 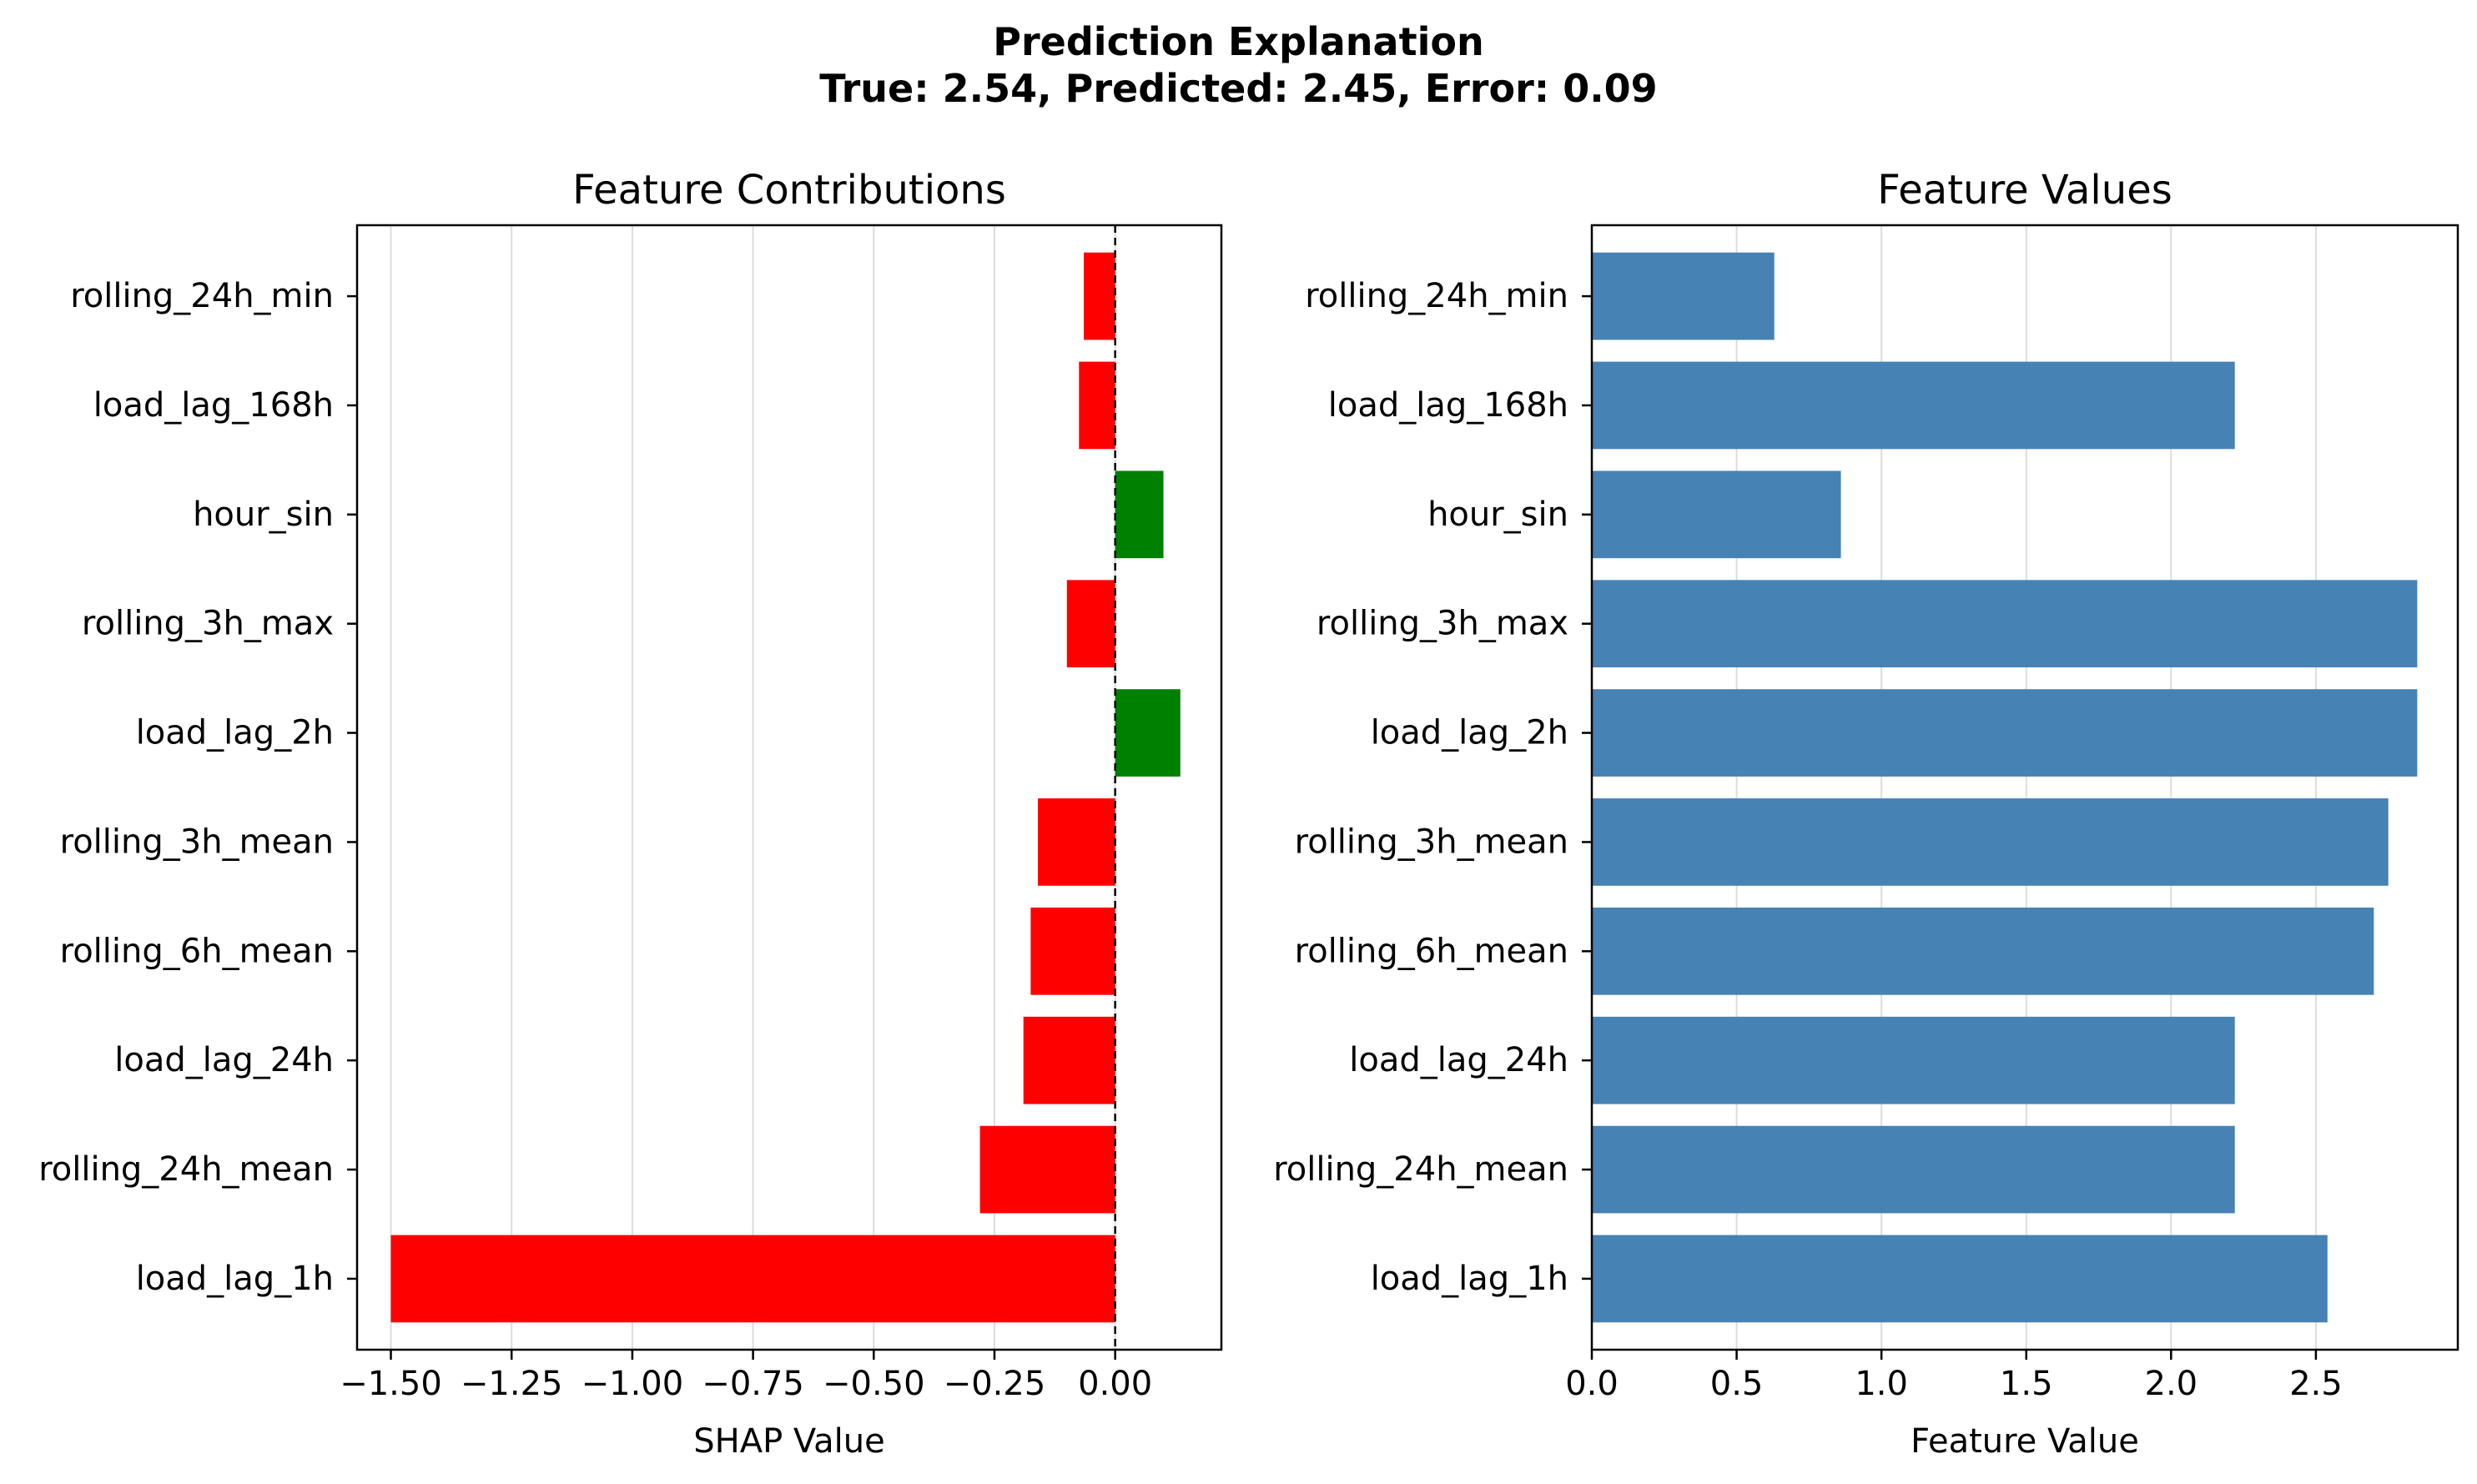 I want to click on contrib-ytick-label: load_lag_1h, so click(x=235, y=1279).